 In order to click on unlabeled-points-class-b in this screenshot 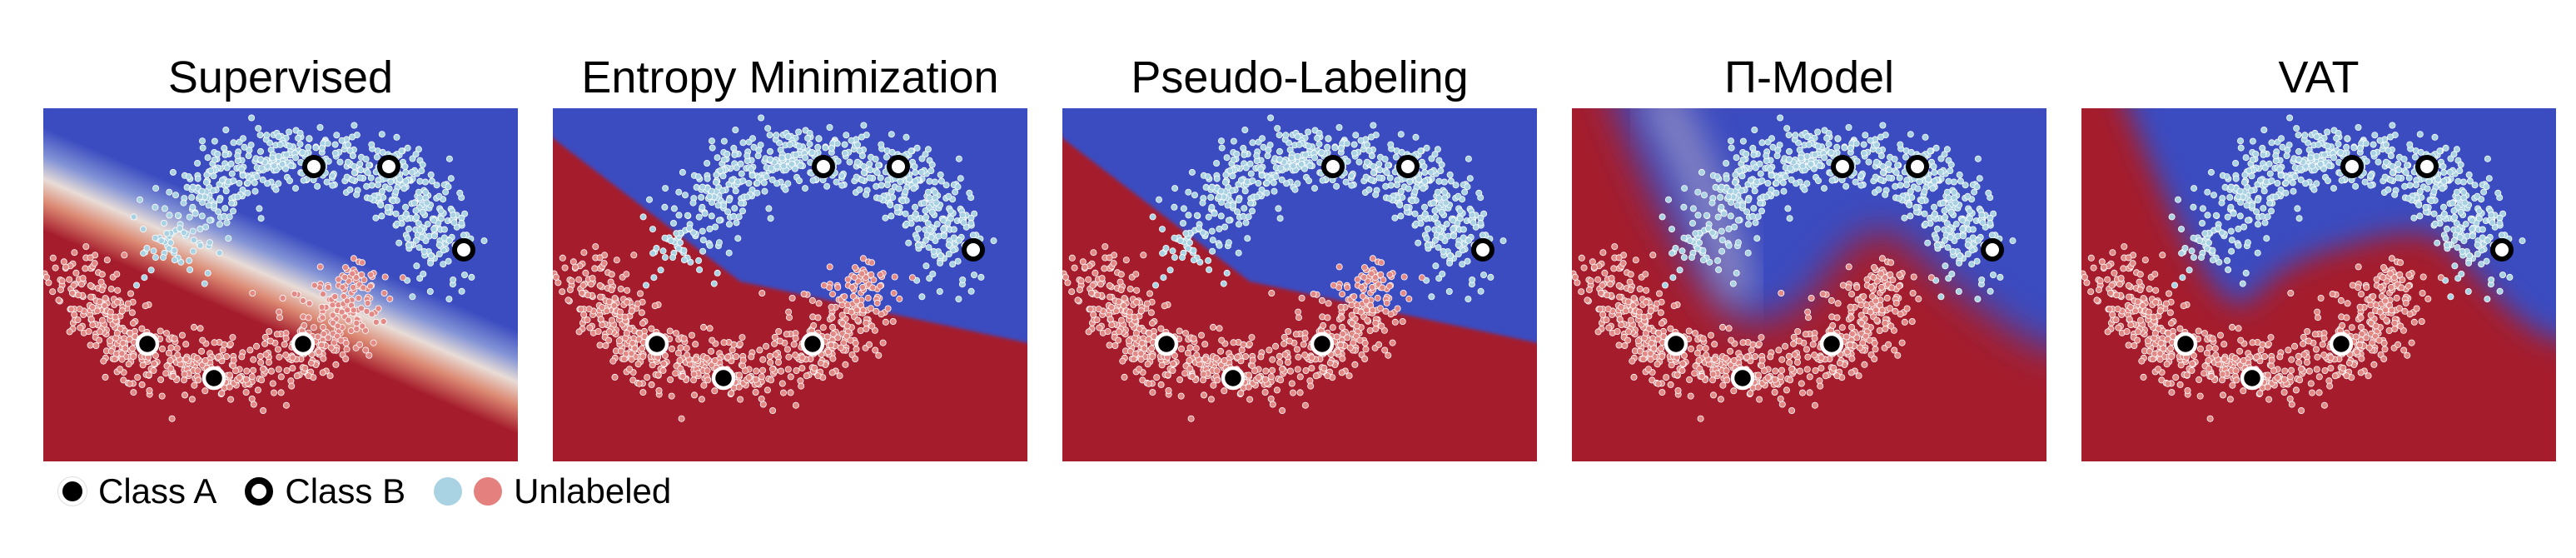, I will do `click(818, 208)`.